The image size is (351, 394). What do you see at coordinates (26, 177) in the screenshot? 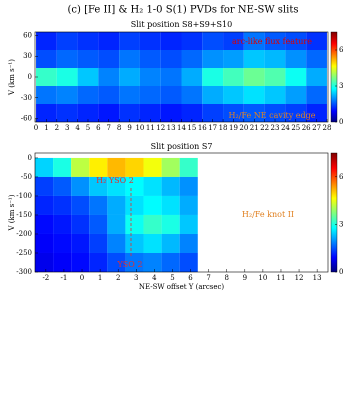
I see `y-tick-label: -50` at bounding box center [26, 177].